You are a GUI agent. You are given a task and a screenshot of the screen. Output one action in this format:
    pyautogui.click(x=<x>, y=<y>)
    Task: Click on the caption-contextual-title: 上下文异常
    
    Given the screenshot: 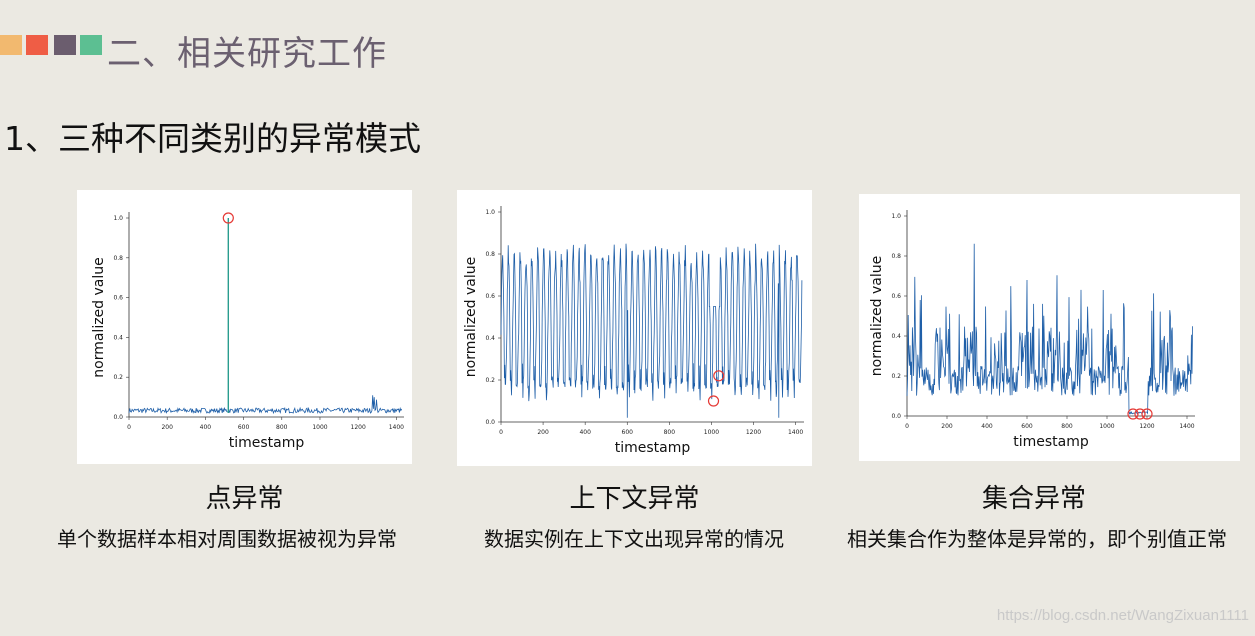 What is the action you would take?
    pyautogui.click(x=634, y=499)
    